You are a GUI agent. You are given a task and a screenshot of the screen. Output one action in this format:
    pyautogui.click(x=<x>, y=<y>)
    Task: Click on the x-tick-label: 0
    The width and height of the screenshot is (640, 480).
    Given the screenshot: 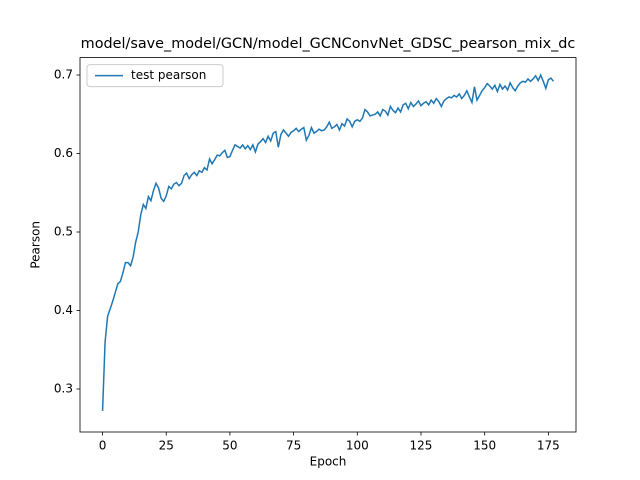 What is the action you would take?
    pyautogui.click(x=103, y=446)
    